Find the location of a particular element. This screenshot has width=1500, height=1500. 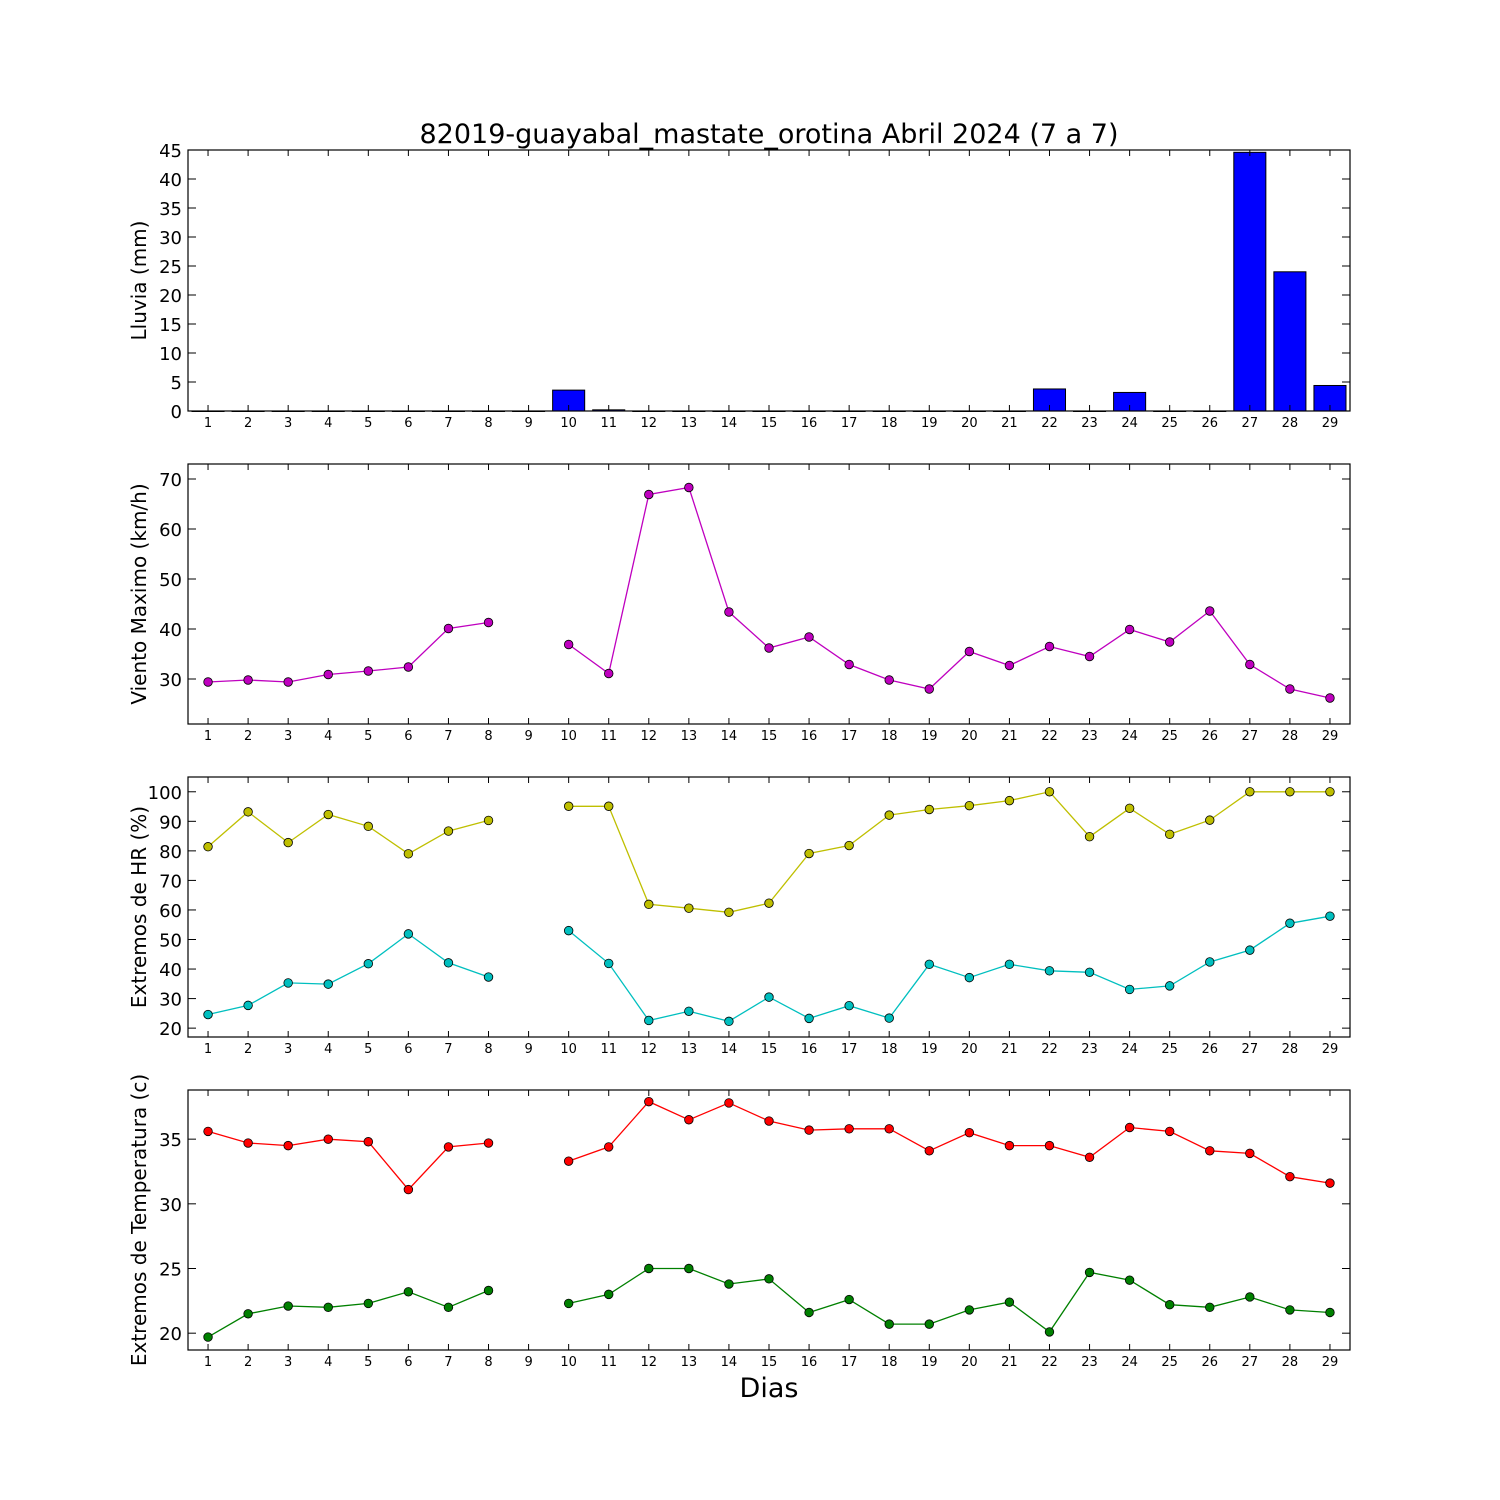

x-tick-label: 9 is located at coordinates (528, 736).